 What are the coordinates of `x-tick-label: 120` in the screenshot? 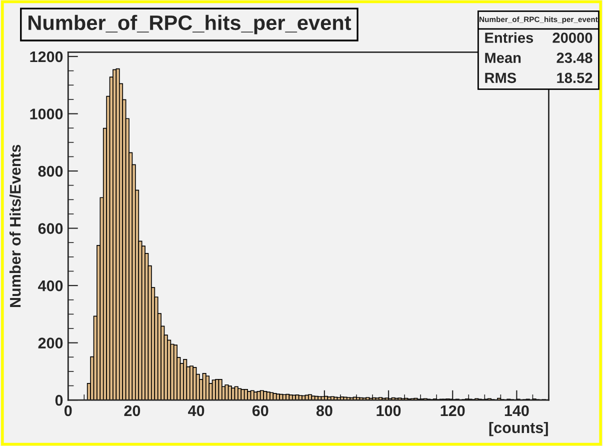 It's located at (452, 410).